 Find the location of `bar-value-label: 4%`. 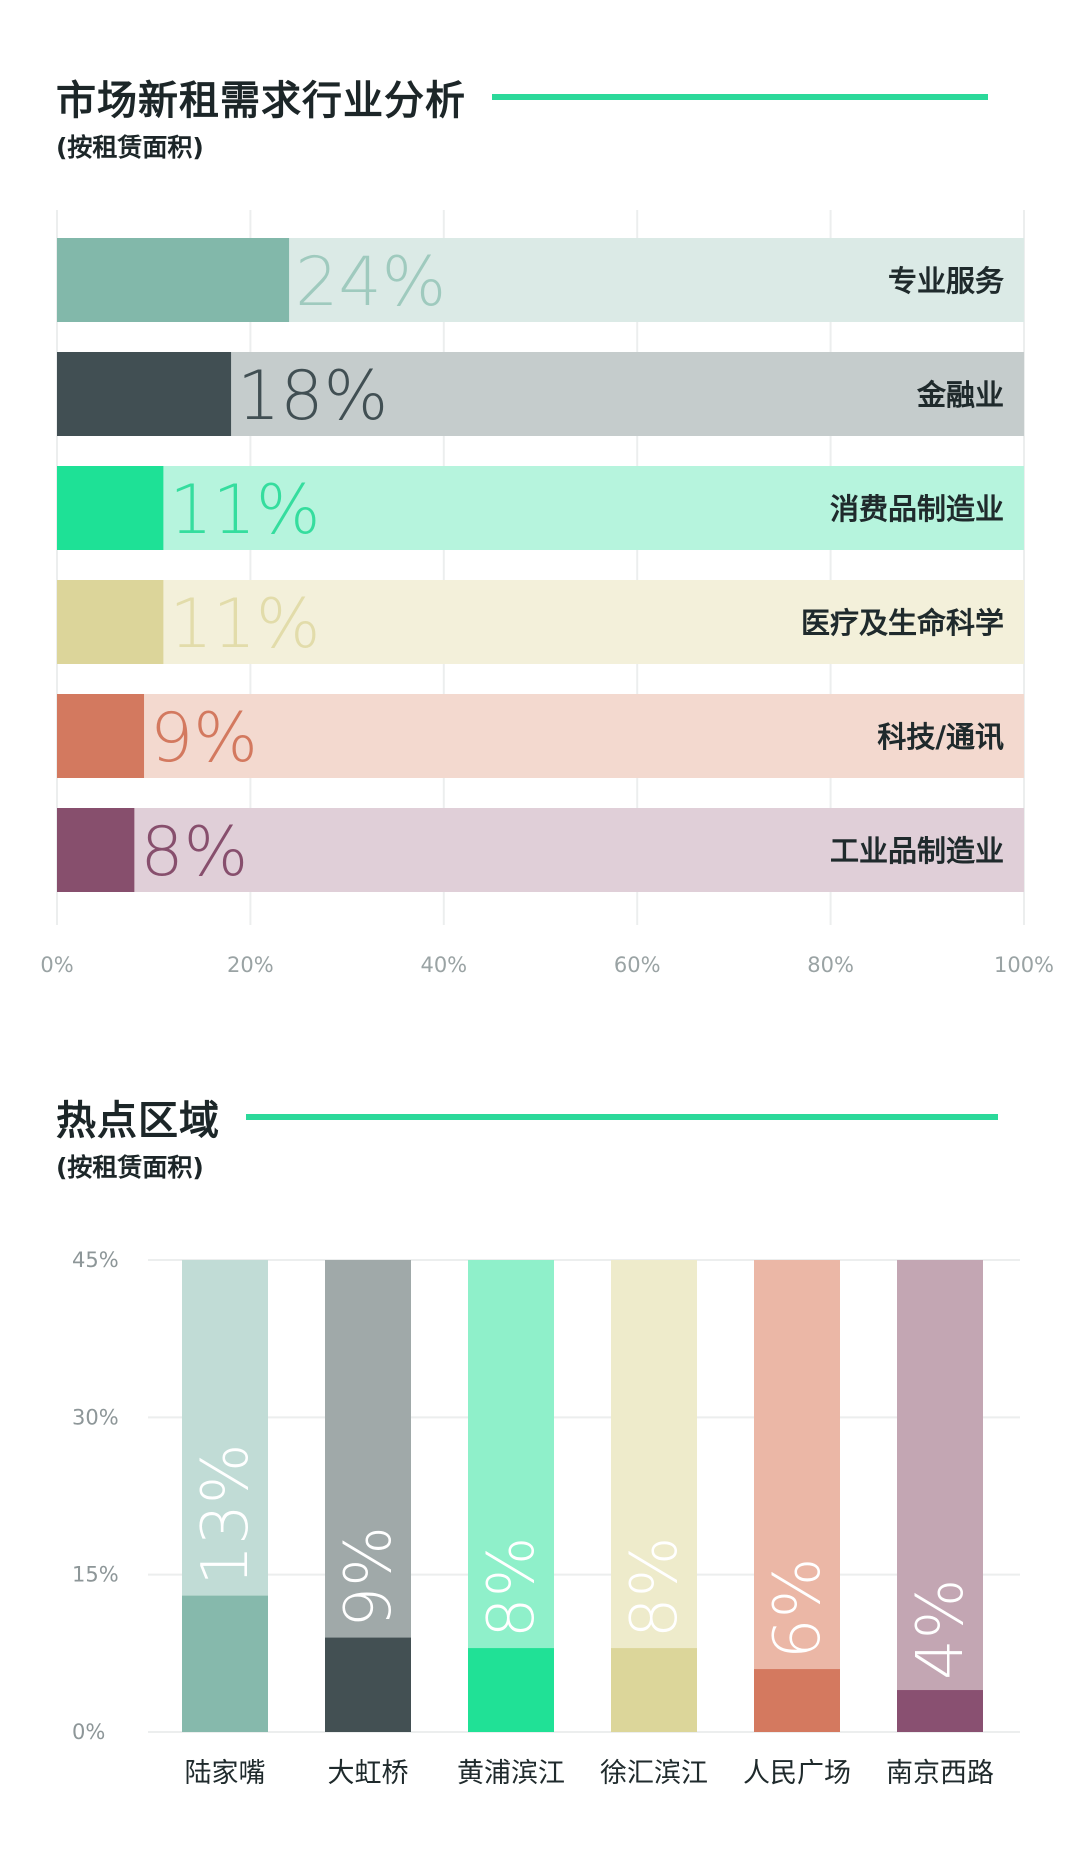

bar-value-label: 4% is located at coordinates (941, 1630).